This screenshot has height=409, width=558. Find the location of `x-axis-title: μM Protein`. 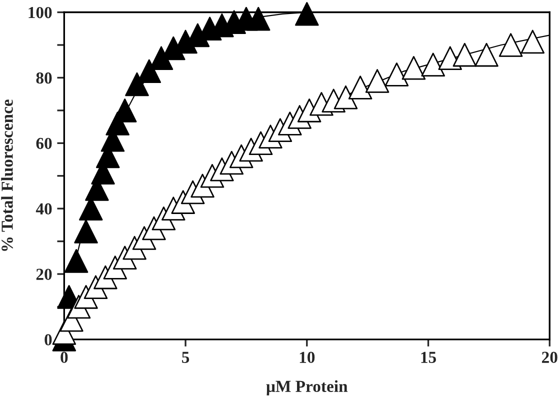

x-axis-title: μM Protein is located at coordinates (307, 388).